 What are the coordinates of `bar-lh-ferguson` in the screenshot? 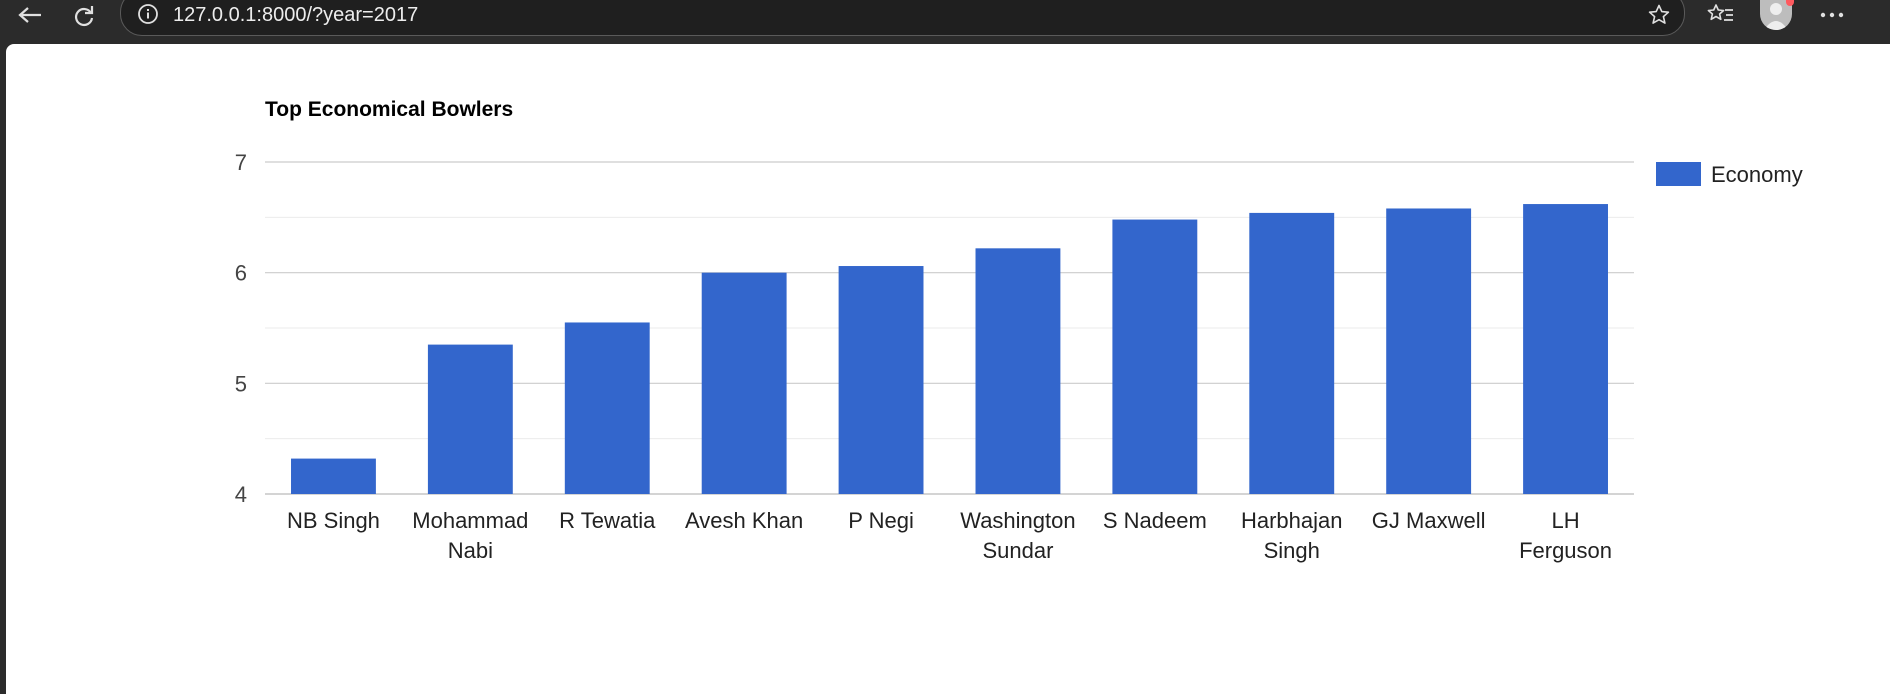 It's located at (1565, 349).